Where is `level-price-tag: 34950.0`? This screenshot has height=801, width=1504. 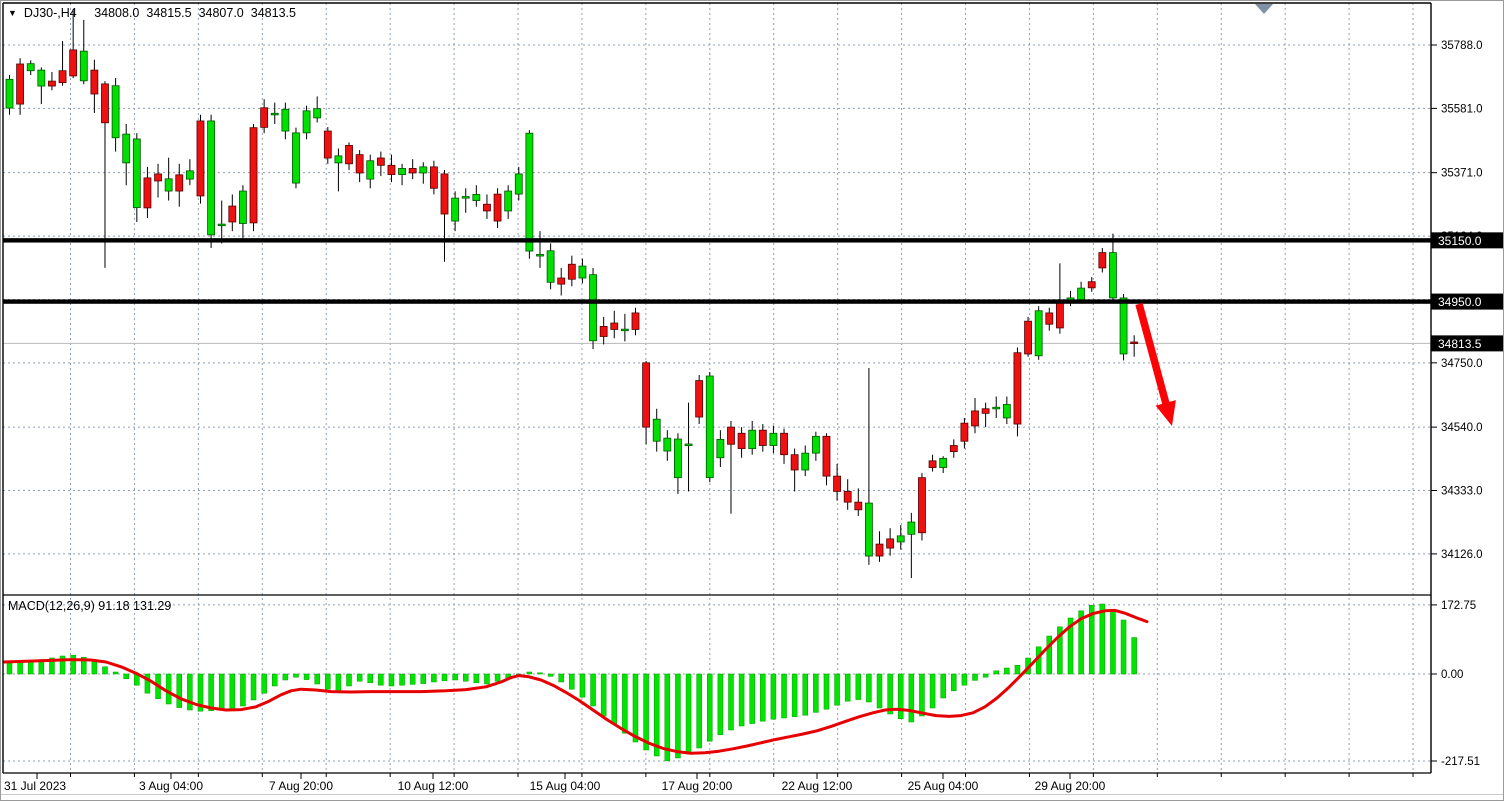 level-price-tag: 34950.0 is located at coordinates (1467, 301).